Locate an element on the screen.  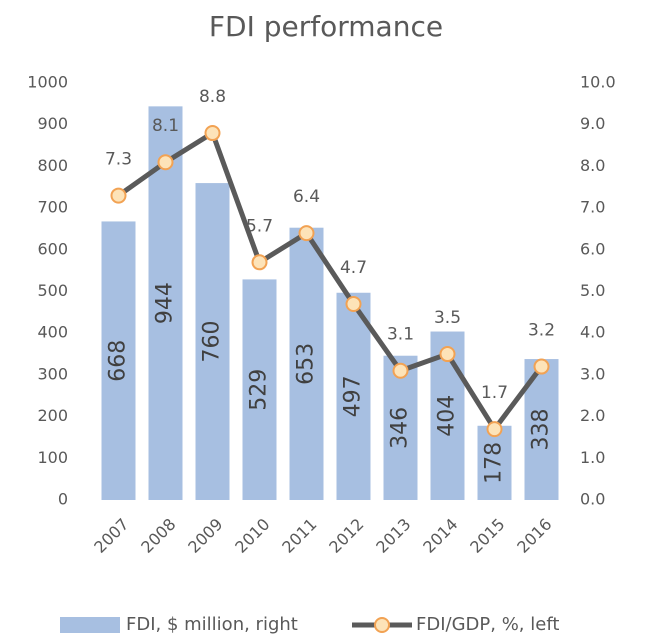
line-value-label: 6.4 is located at coordinates (306, 197).